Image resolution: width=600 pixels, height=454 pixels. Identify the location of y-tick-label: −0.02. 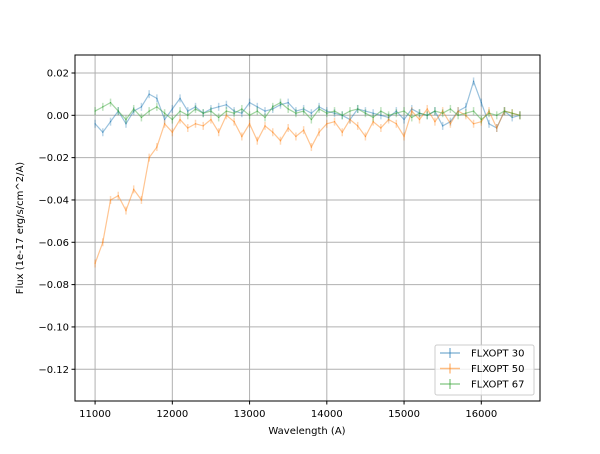
(53, 158).